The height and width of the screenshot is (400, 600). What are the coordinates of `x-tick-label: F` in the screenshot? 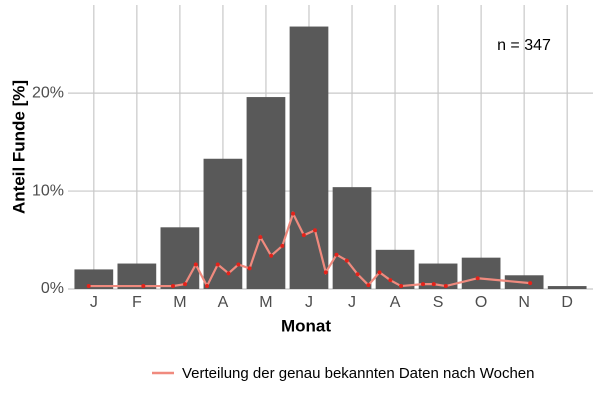 It's located at (137, 302).